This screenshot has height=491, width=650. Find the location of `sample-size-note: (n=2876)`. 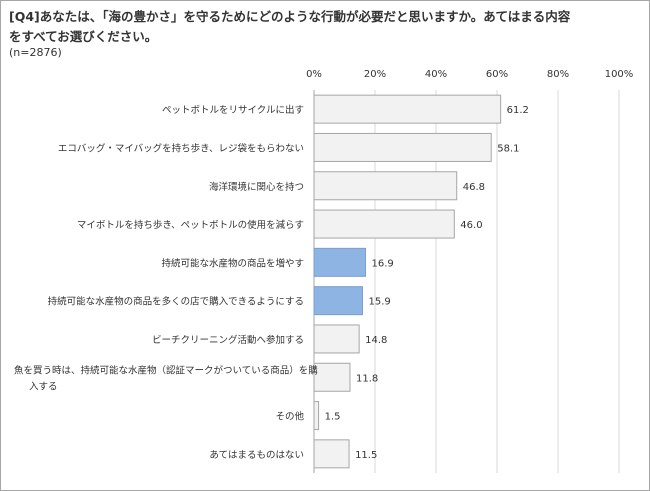

sample-size-note: (n=2876) is located at coordinates (35, 52).